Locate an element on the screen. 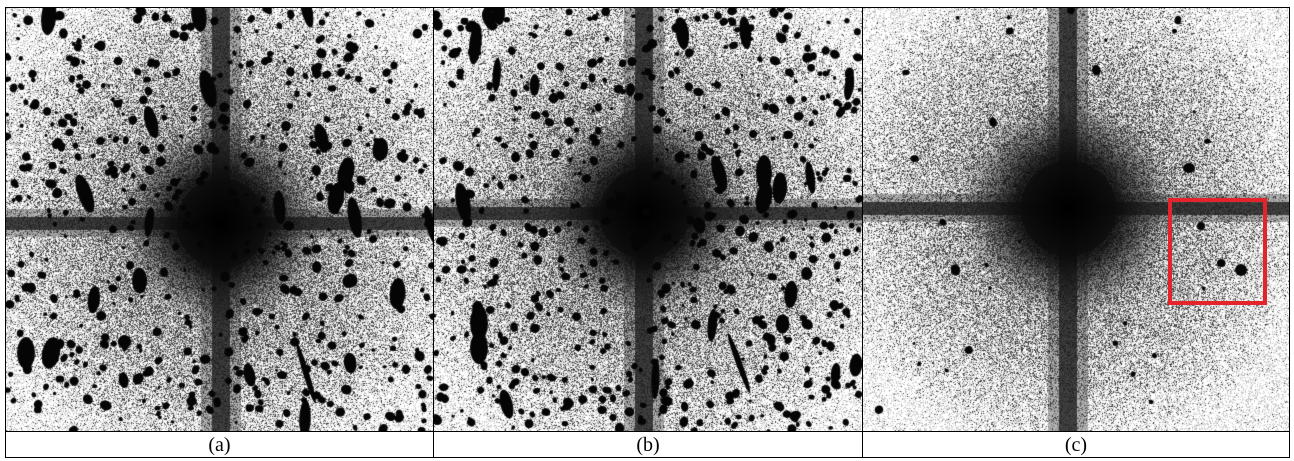  caption-b: (b) is located at coordinates (648, 445).